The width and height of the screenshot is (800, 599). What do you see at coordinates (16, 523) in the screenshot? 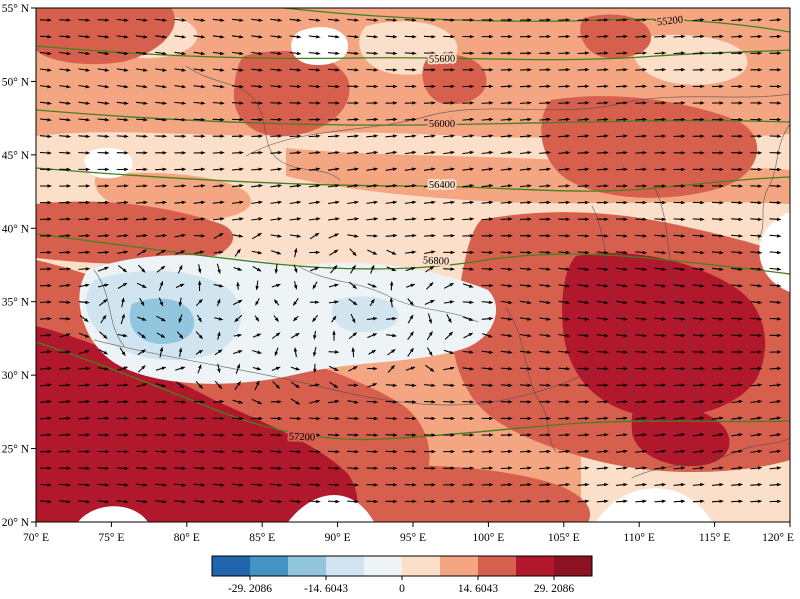
I see `y-tick-label: 20° N` at bounding box center [16, 523].